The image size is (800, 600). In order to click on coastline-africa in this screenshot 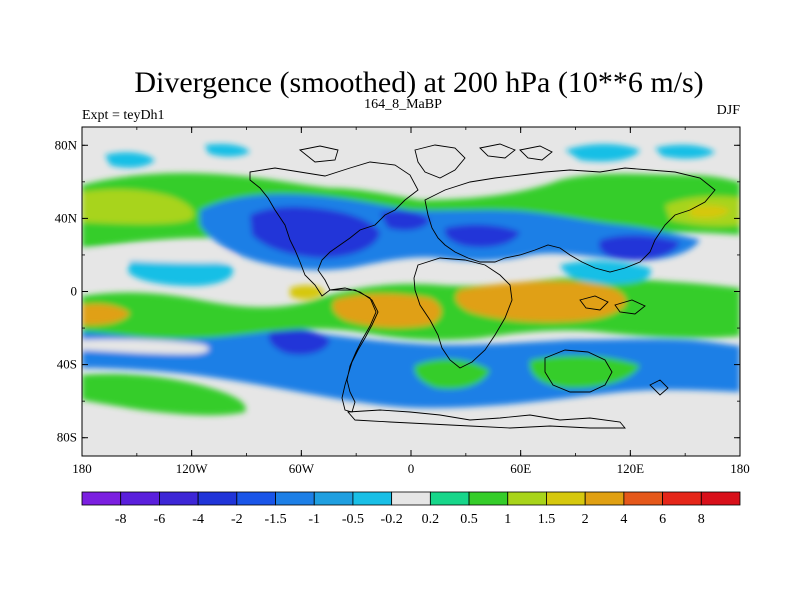, I will do `click(463, 313)`.